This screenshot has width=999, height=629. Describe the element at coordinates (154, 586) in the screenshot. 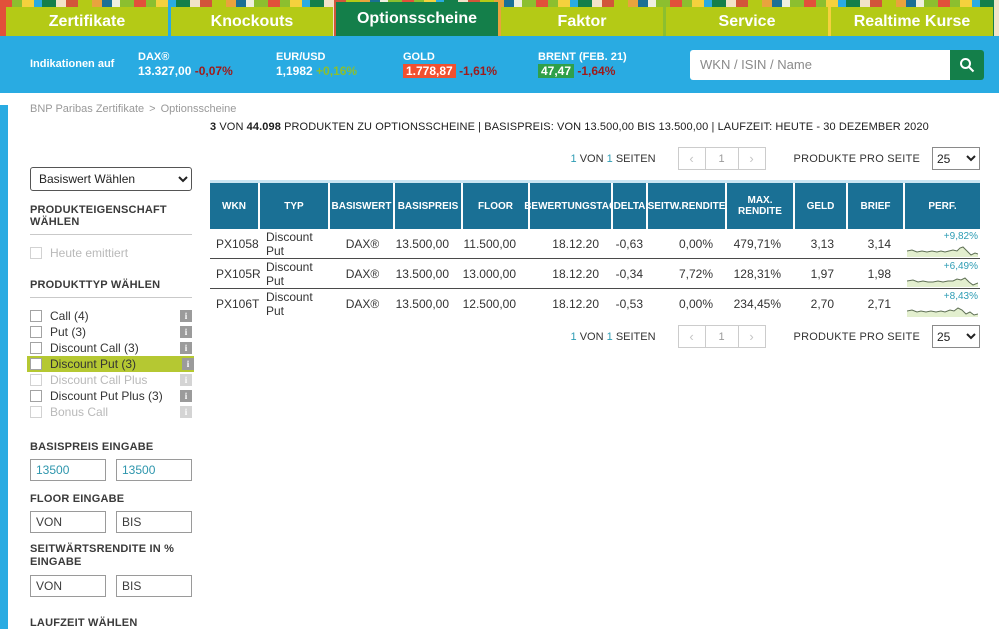

I see `seitw-bis-input` at that location.